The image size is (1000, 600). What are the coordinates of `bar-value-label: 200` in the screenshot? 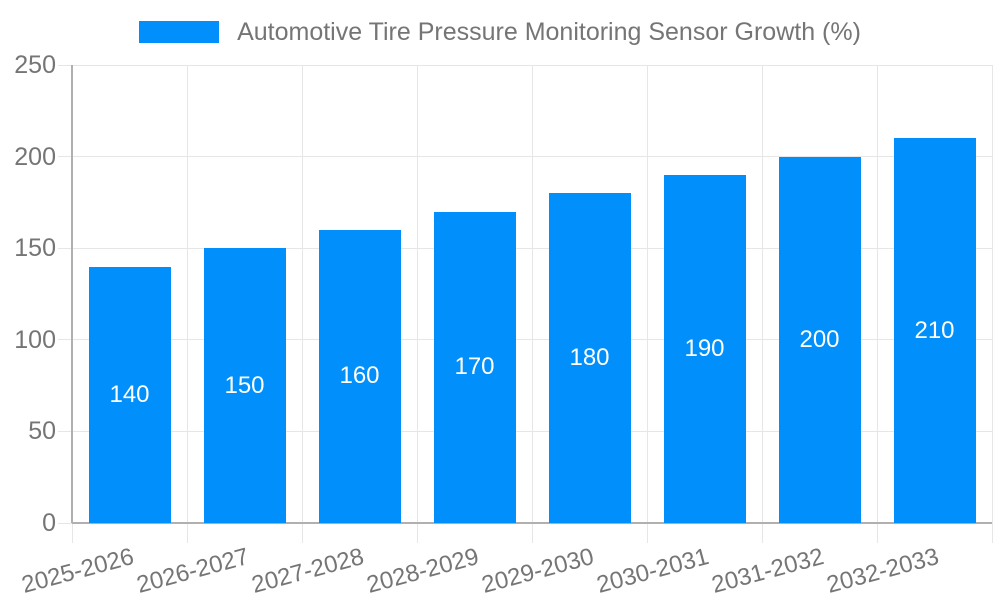 It's located at (819, 339).